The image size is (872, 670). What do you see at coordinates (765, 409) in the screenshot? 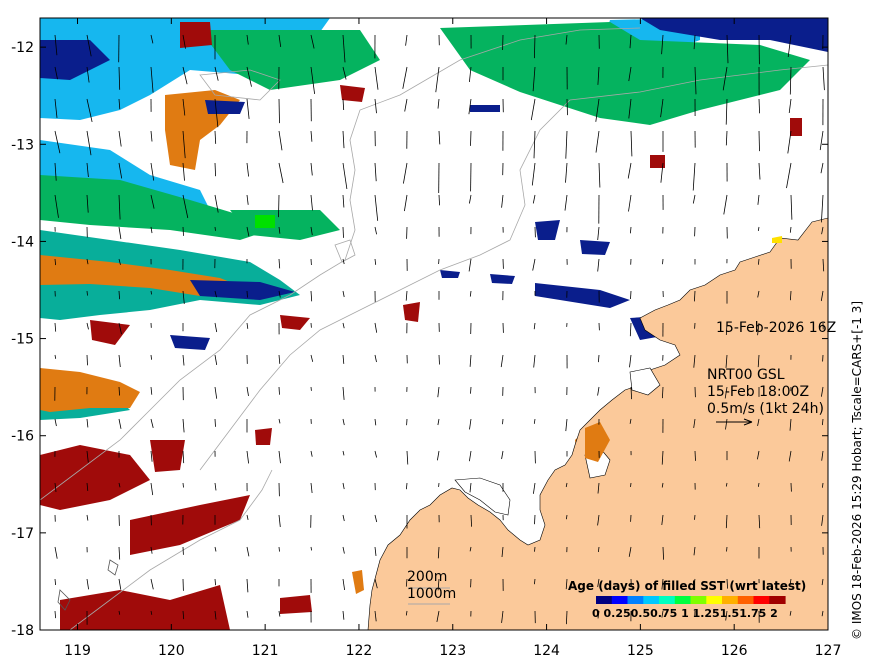
I see `vector-scale-label: 0.5m/s (1kt 24h)` at bounding box center [765, 409].